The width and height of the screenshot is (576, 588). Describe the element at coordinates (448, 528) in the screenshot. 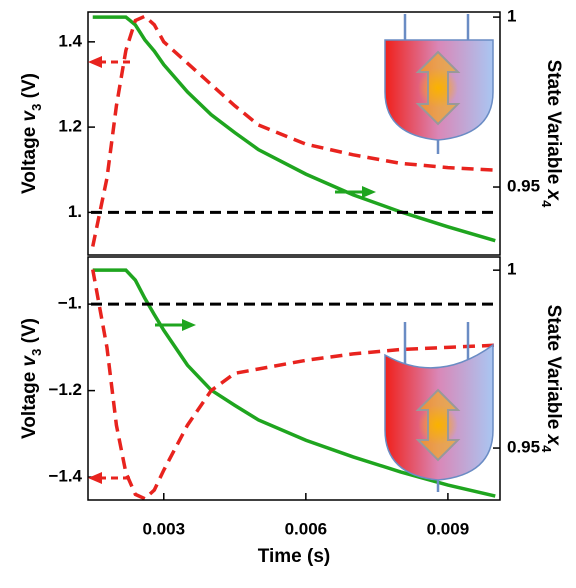

I see `x-tick-label: 0.009` at that location.